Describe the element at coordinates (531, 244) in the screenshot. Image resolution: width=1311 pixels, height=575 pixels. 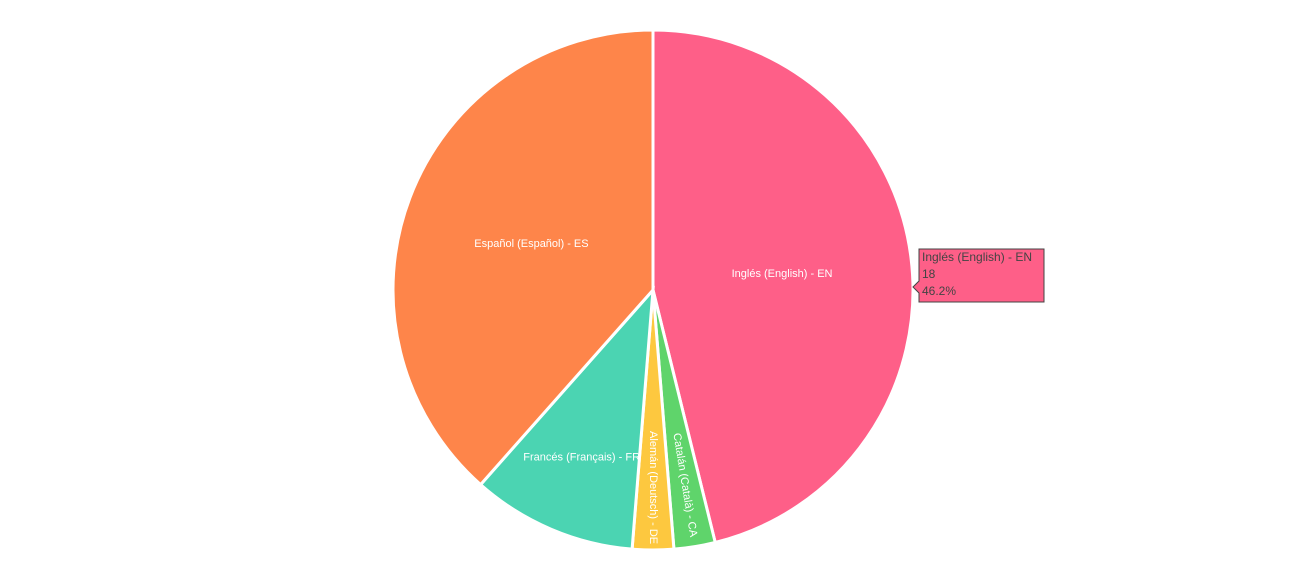
I see `slice-label: Español (Español) - ES` at that location.